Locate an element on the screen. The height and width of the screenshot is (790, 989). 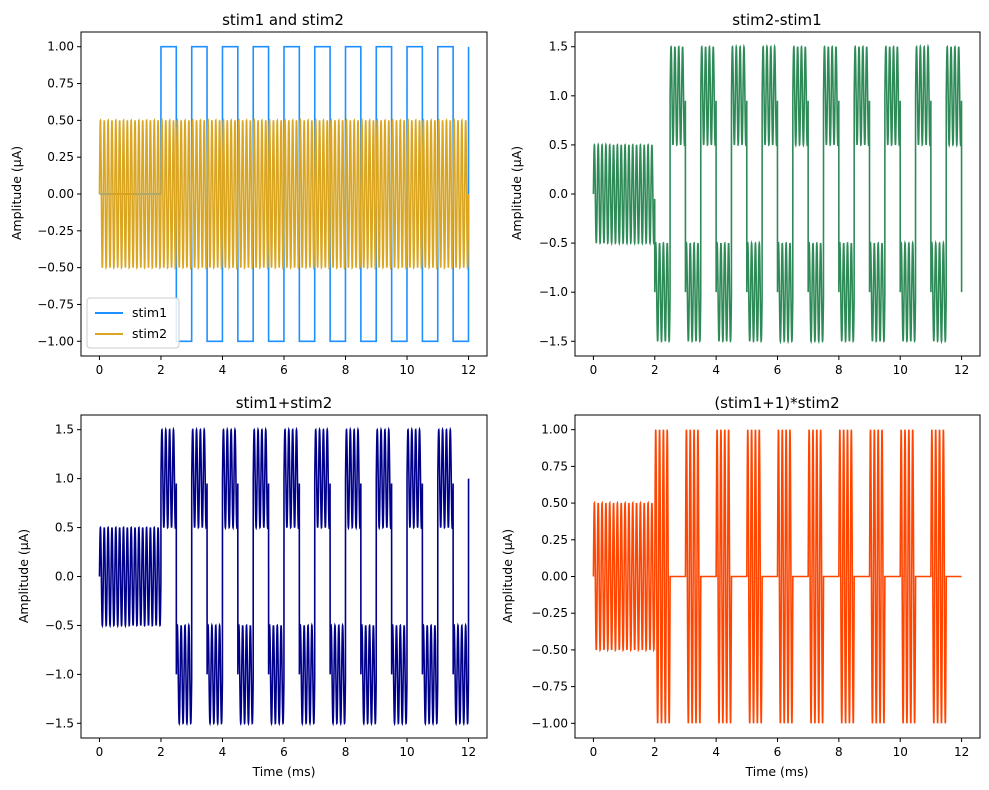
series-line-stim2 is located at coordinates (284, 194).